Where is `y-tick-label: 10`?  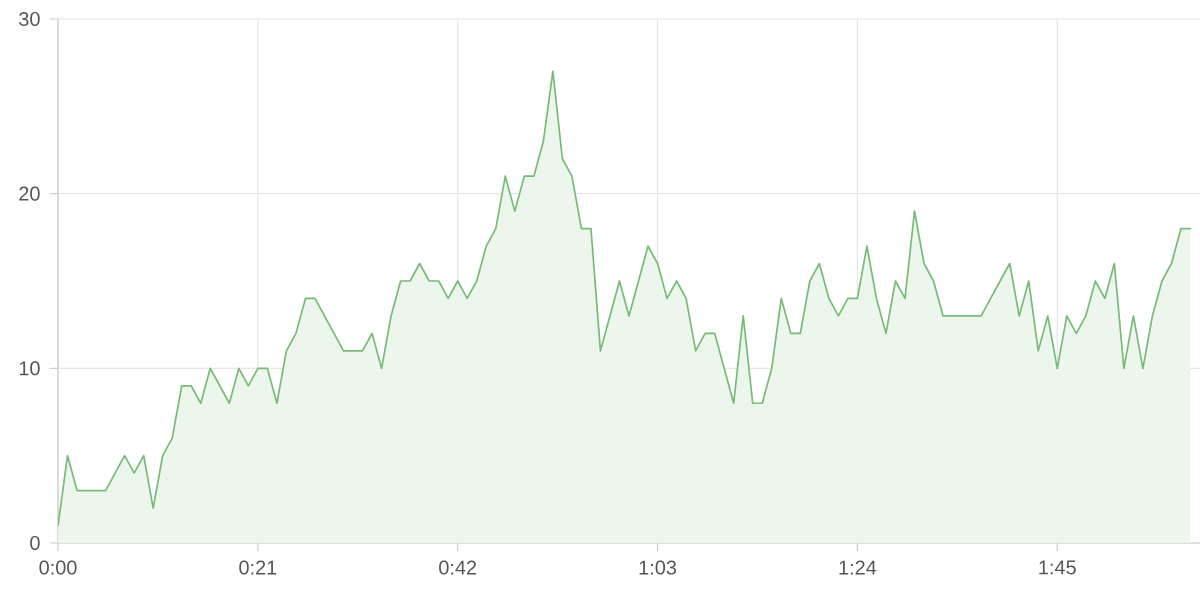 y-tick-label: 10 is located at coordinates (29, 368).